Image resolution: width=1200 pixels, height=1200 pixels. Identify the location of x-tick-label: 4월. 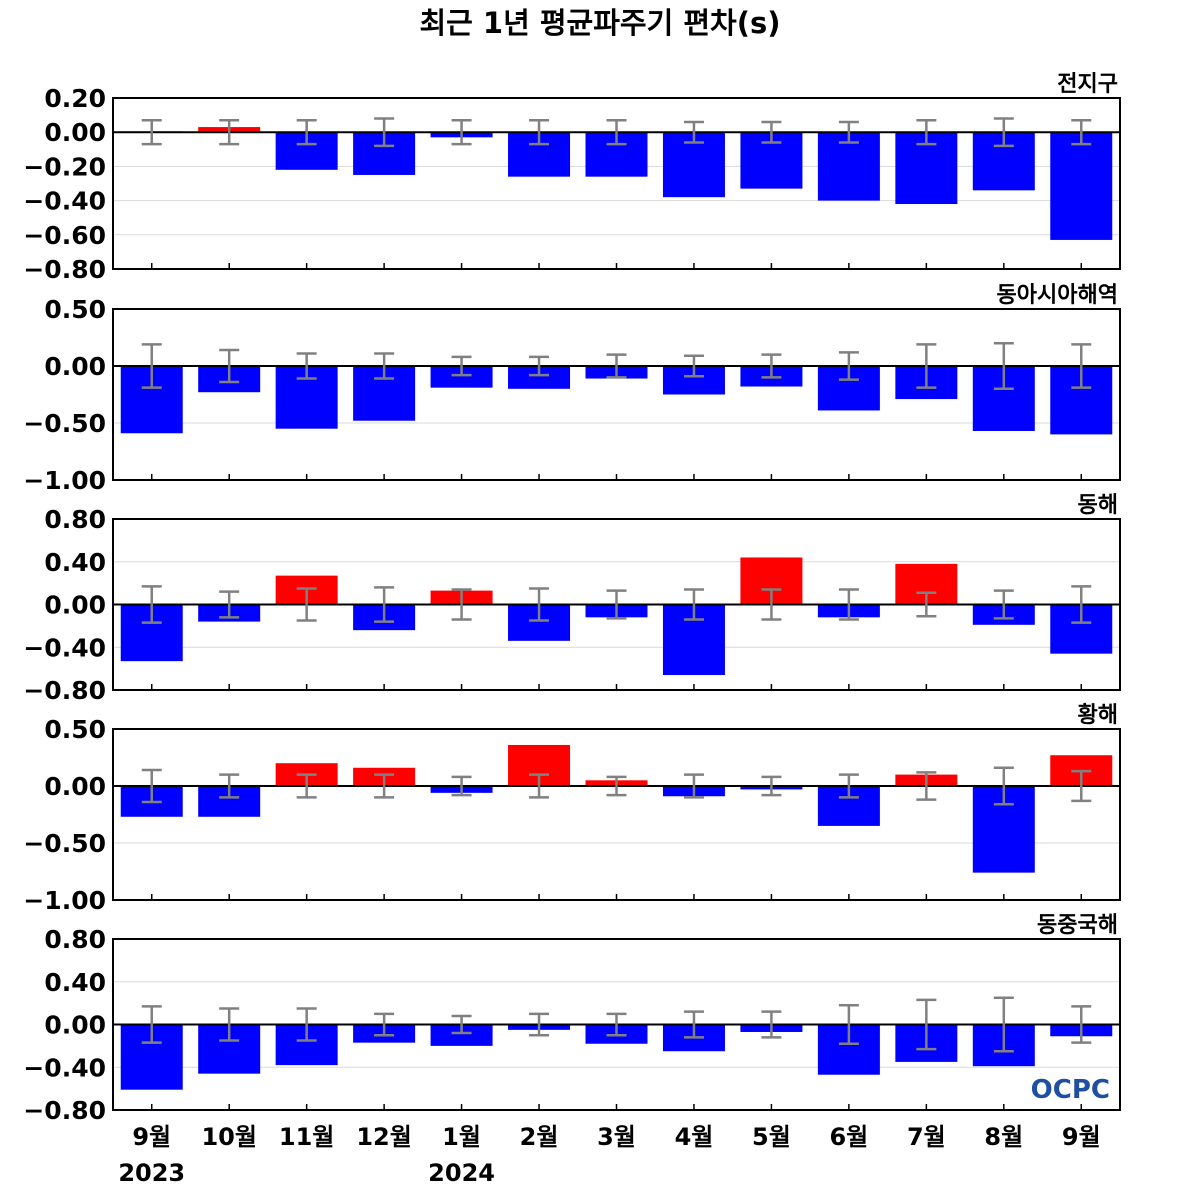
(694, 1137).